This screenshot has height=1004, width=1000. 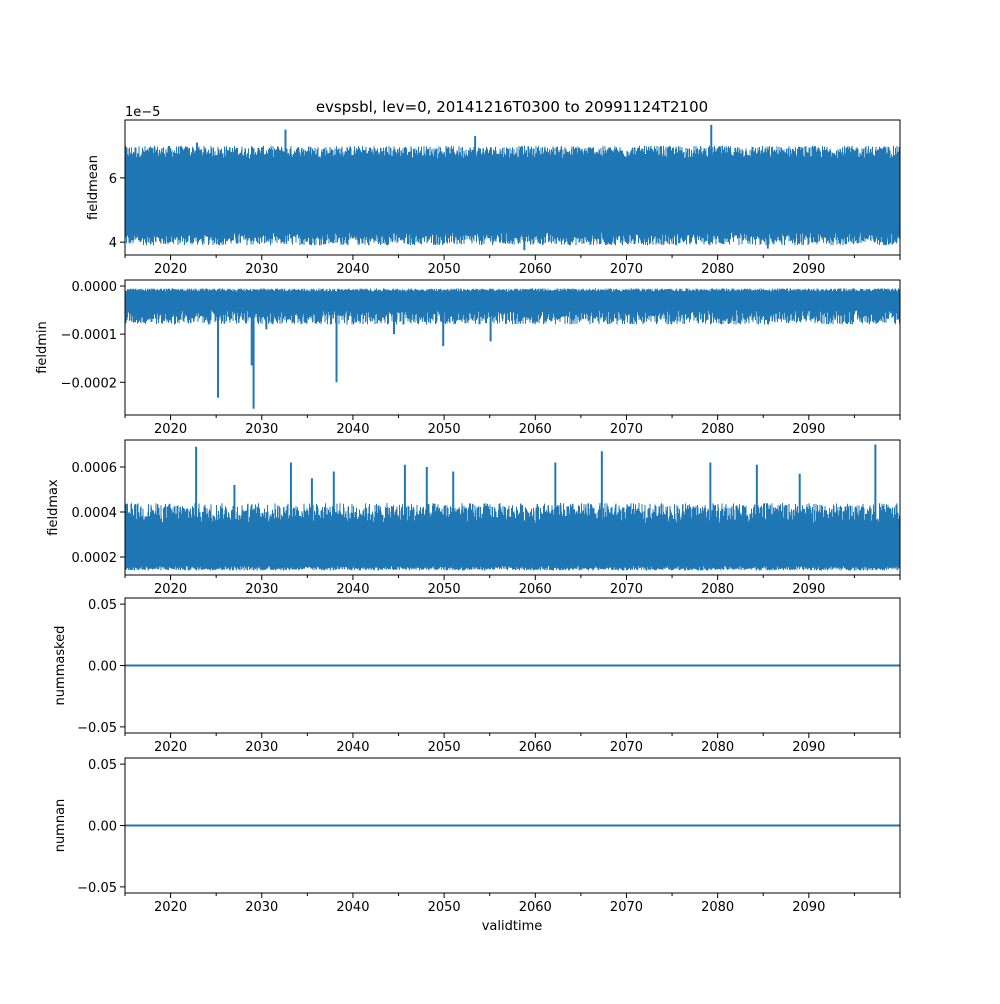 I want to click on y-tick-label: 6, so click(x=113, y=179).